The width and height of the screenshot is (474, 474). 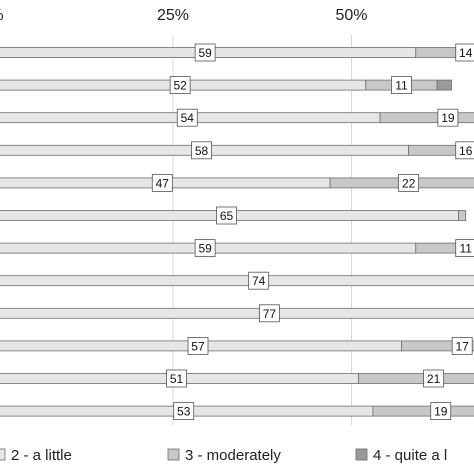 I want to click on data-label: 14, so click(x=466, y=53).